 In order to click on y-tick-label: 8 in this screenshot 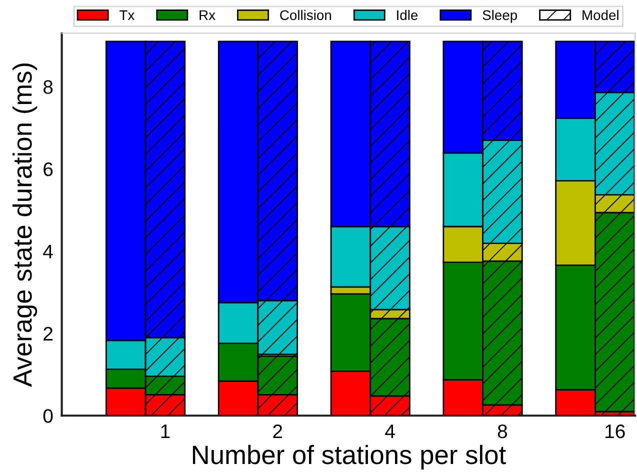, I will do `click(48, 87)`.